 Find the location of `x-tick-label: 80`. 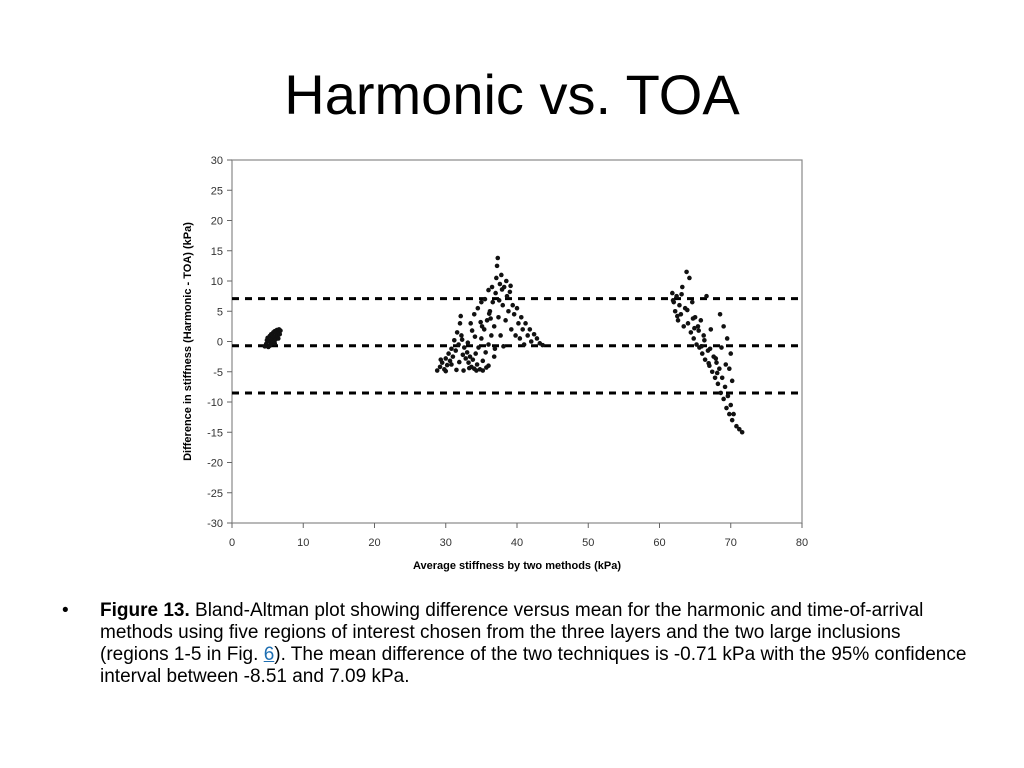

x-tick-label: 80 is located at coordinates (802, 543).